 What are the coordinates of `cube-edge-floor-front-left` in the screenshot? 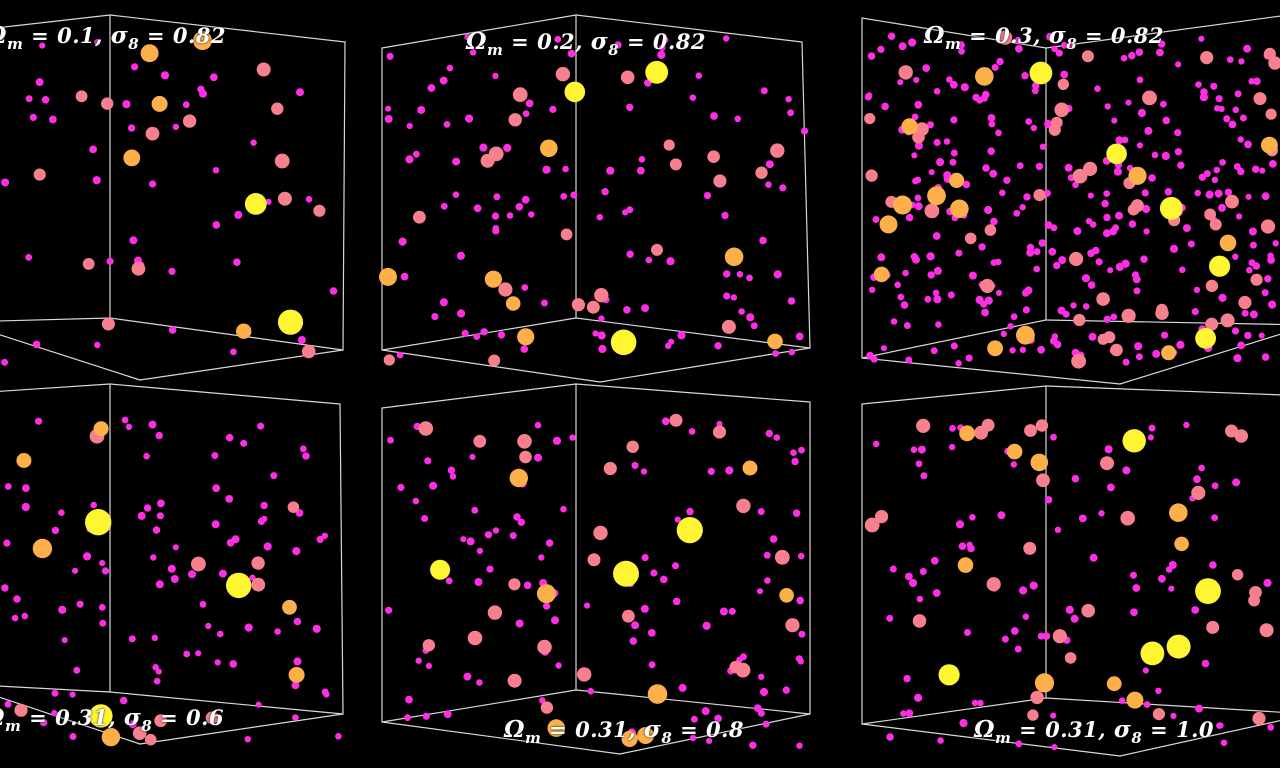 It's located at (991, 371).